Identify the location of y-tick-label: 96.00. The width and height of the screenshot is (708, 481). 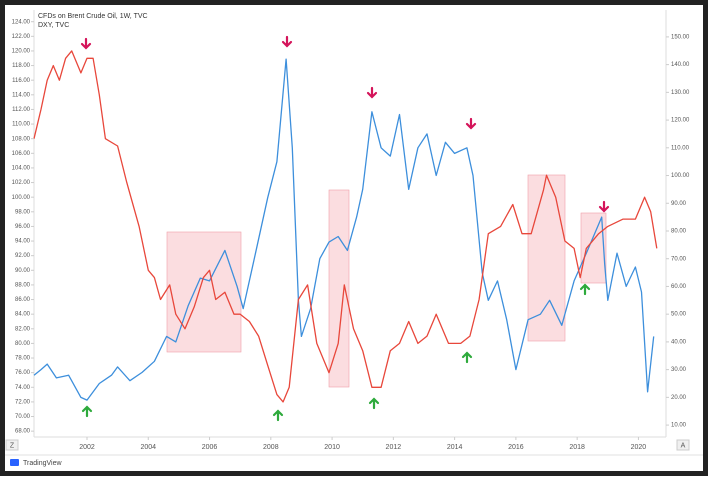
(23, 227).